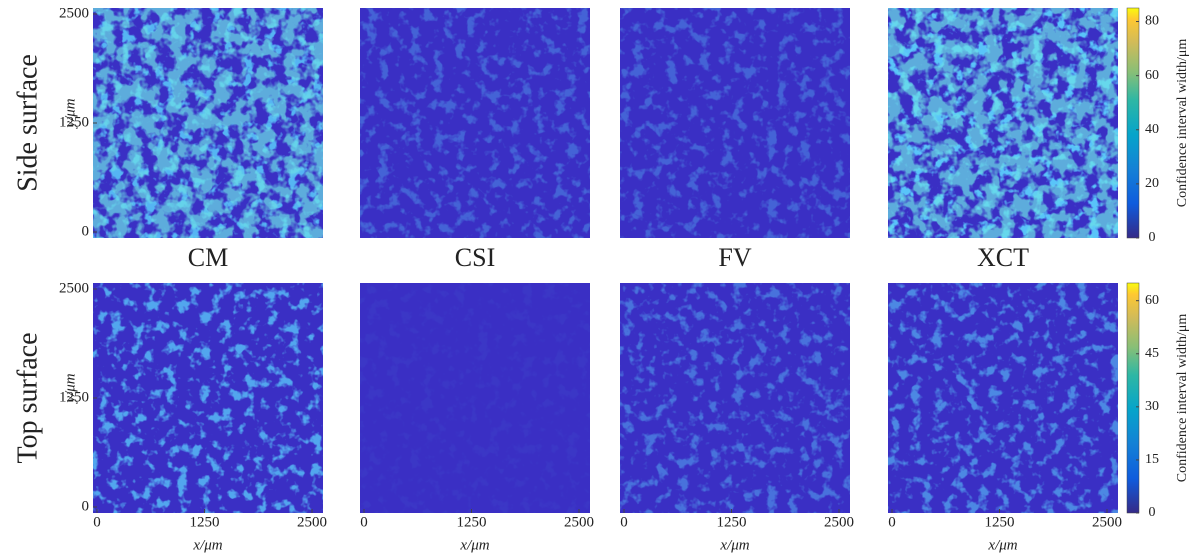 The height and width of the screenshot is (557, 1199). What do you see at coordinates (1152, 183) in the screenshot?
I see `colorbar-tick-label: 20` at bounding box center [1152, 183].